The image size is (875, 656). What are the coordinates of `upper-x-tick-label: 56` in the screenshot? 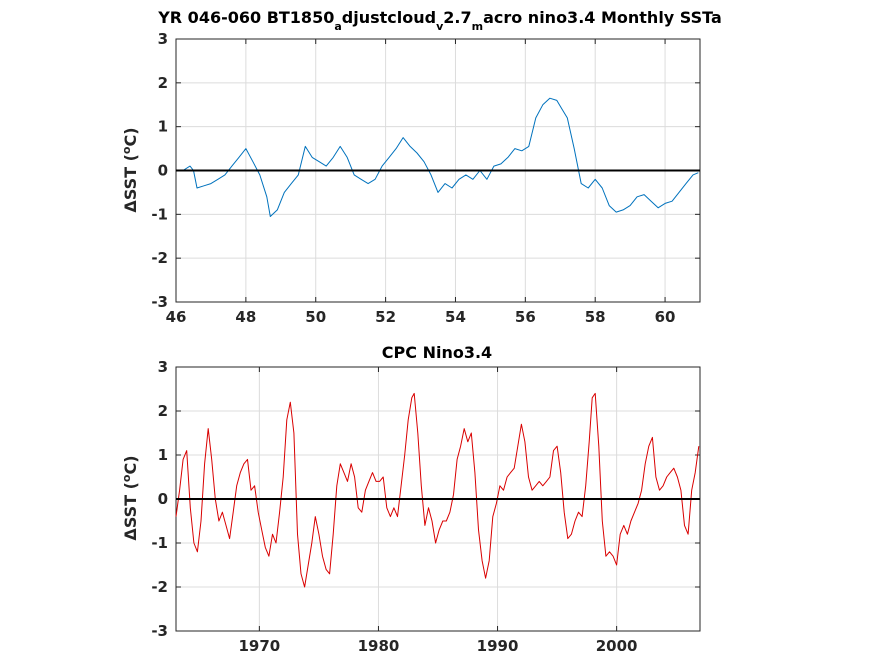 It's located at (525, 317).